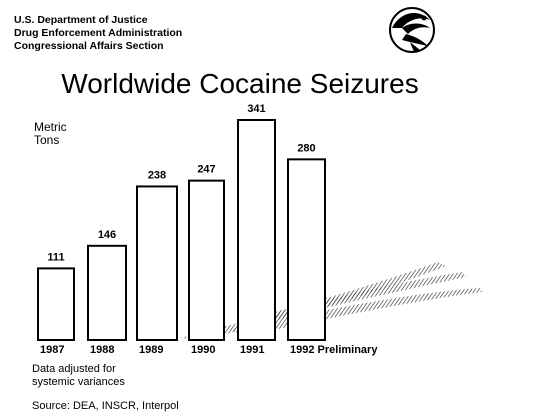  Describe the element at coordinates (256, 109) in the screenshot. I see `bar-value-label-4: 341` at that location.